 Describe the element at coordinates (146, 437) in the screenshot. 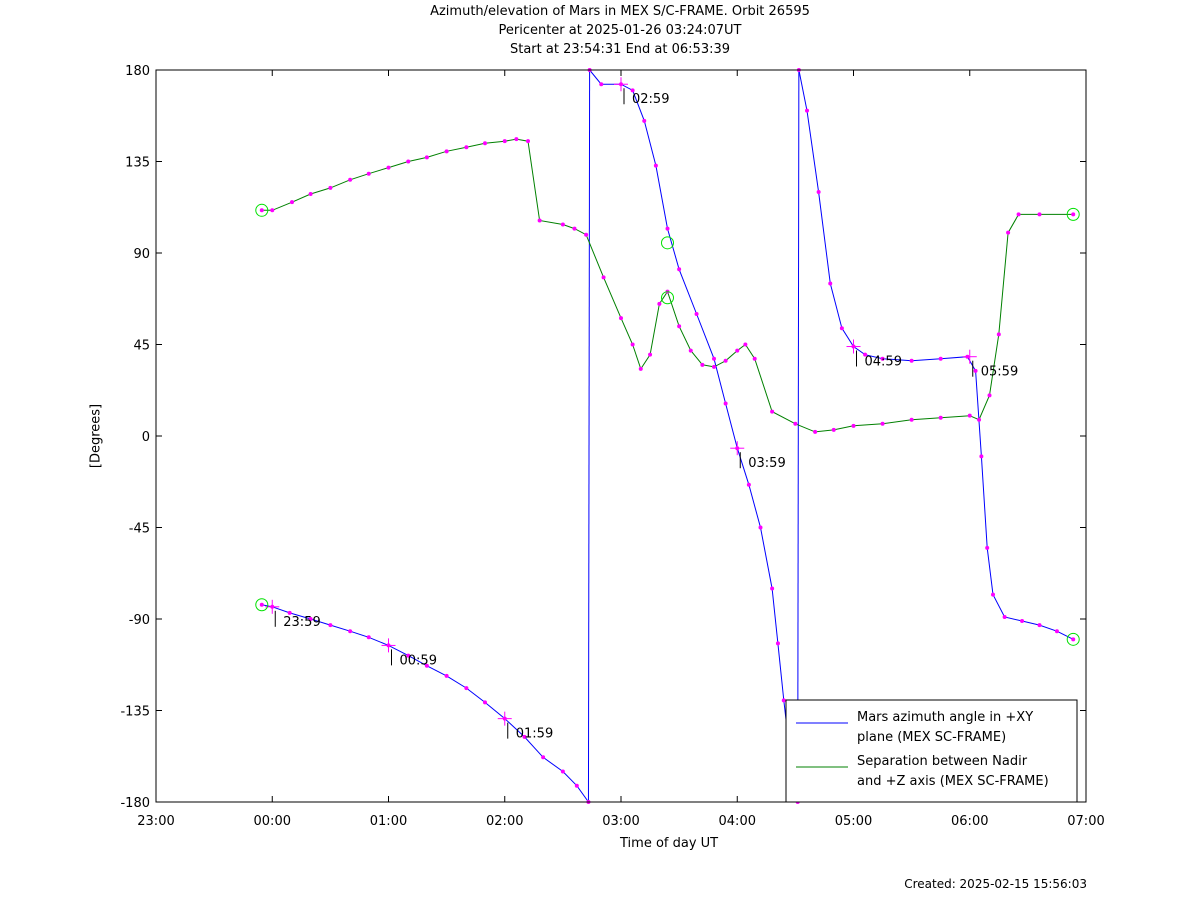

I see `y-tick-label: 0` at that location.